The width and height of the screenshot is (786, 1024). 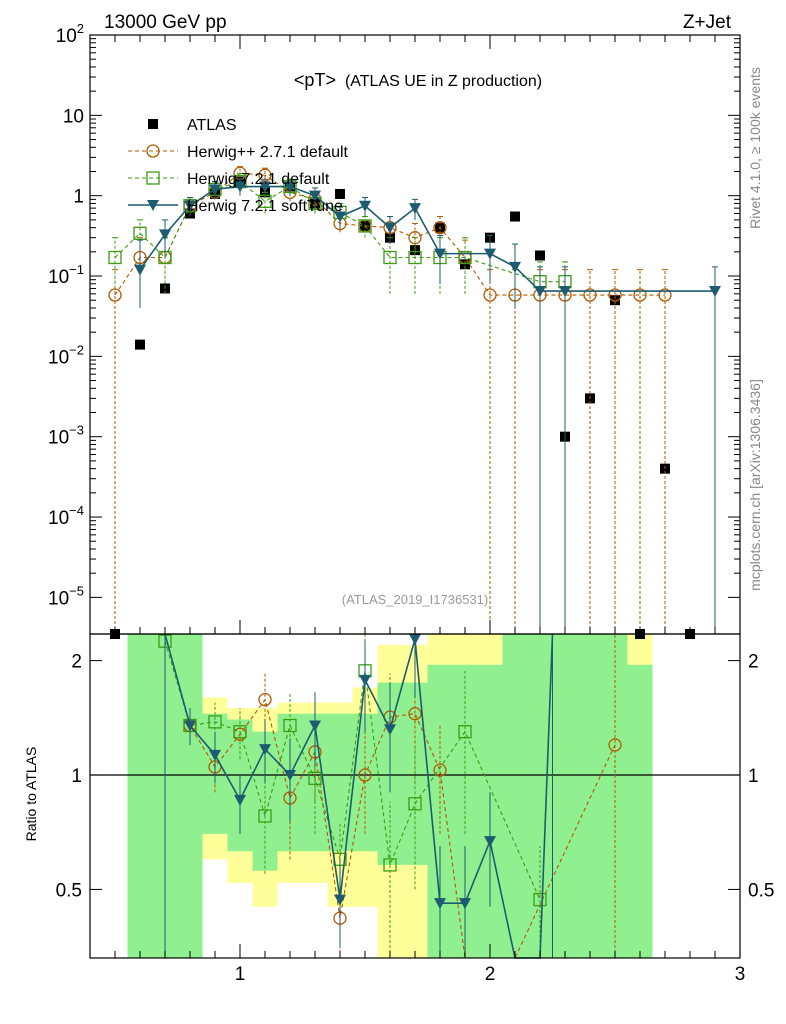 I want to click on y-tick-label: 10⁻¹, so click(x=66, y=275).